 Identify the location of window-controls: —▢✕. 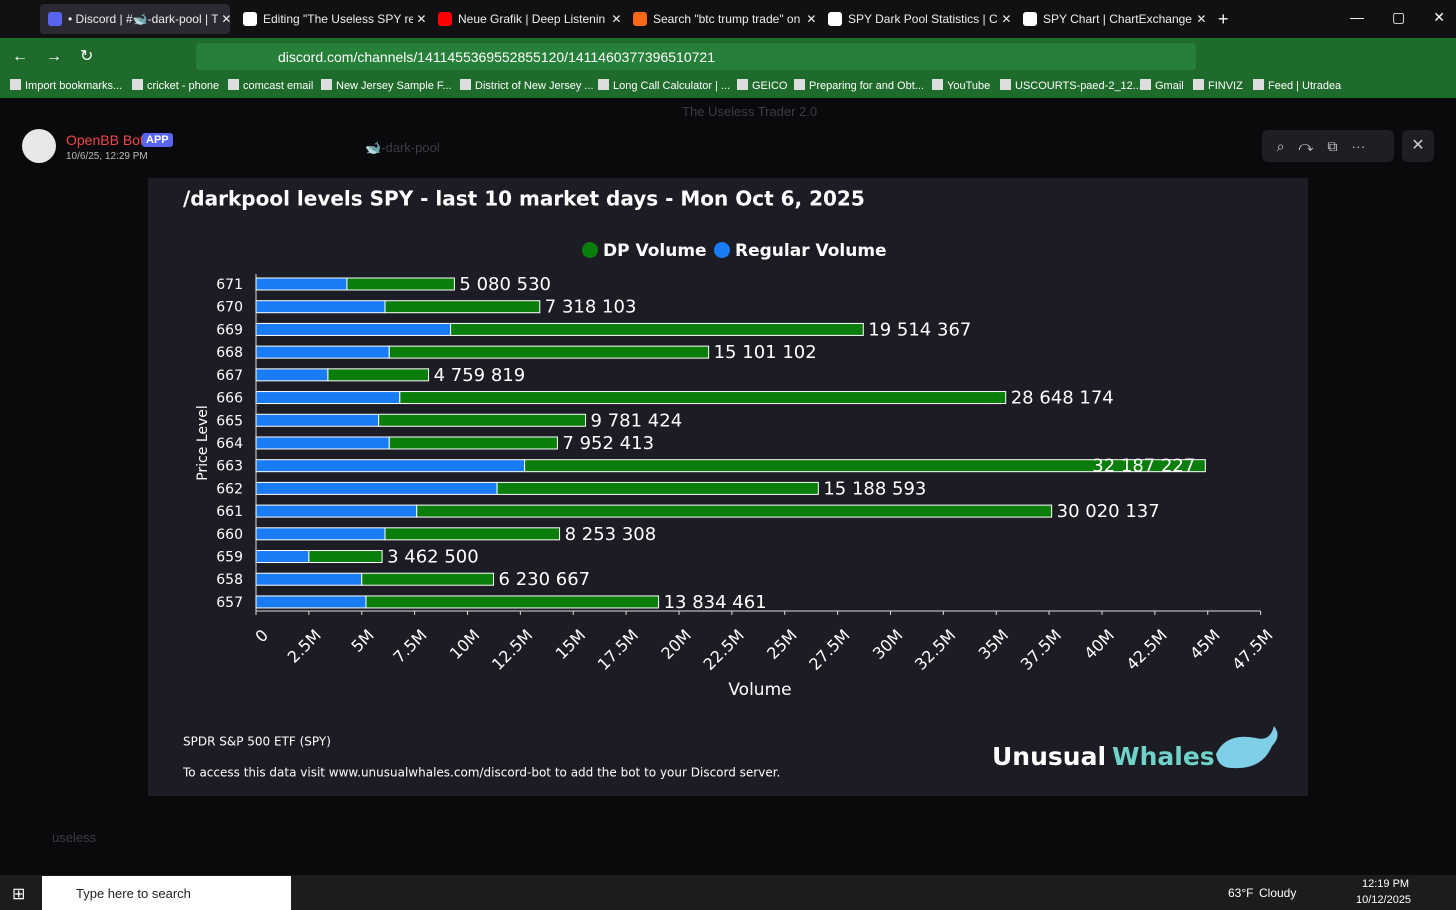
(1397, 17).